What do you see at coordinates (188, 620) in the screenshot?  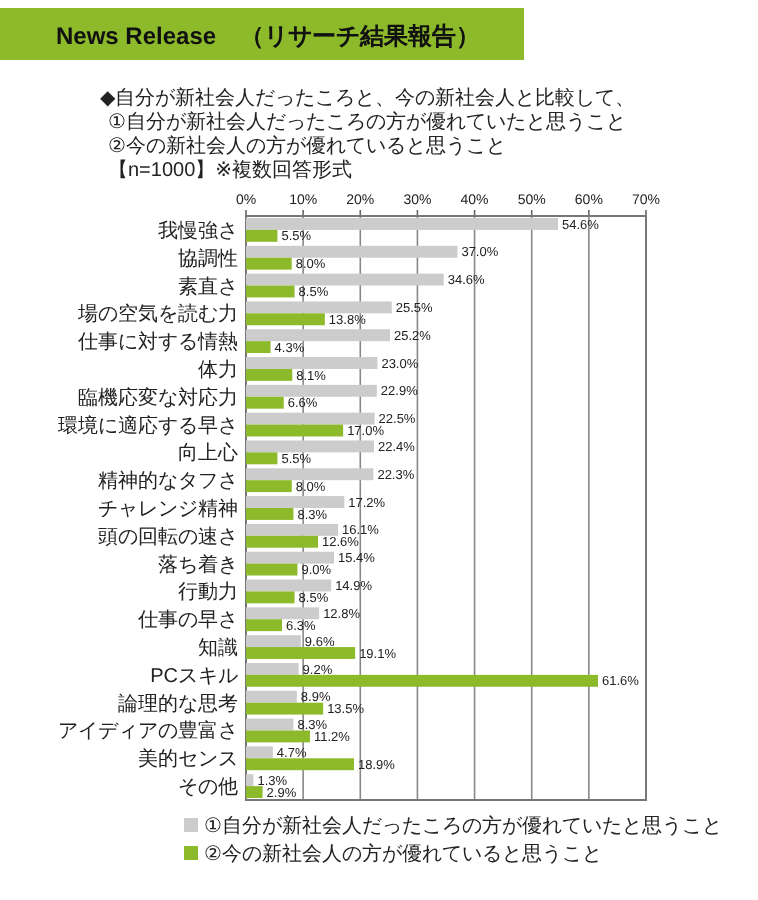 I see `y-tick-label: 仕事の早さ` at bounding box center [188, 620].